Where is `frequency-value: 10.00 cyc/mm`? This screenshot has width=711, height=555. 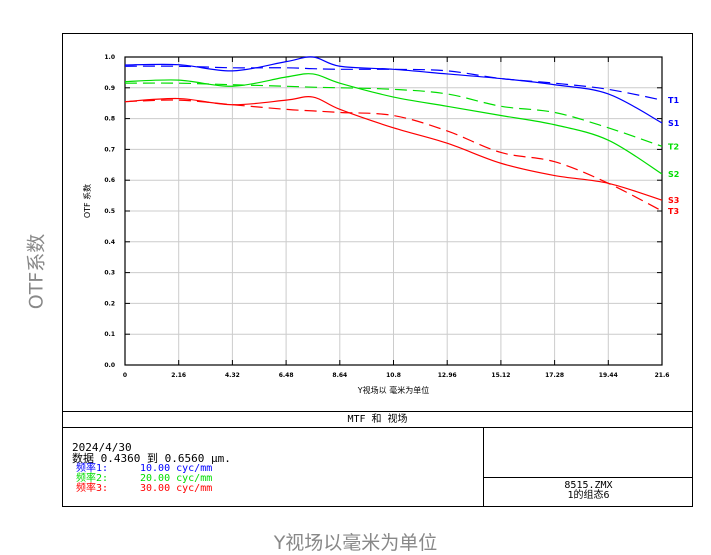 frequency-value: 10.00 cyc/mm is located at coordinates (176, 468).